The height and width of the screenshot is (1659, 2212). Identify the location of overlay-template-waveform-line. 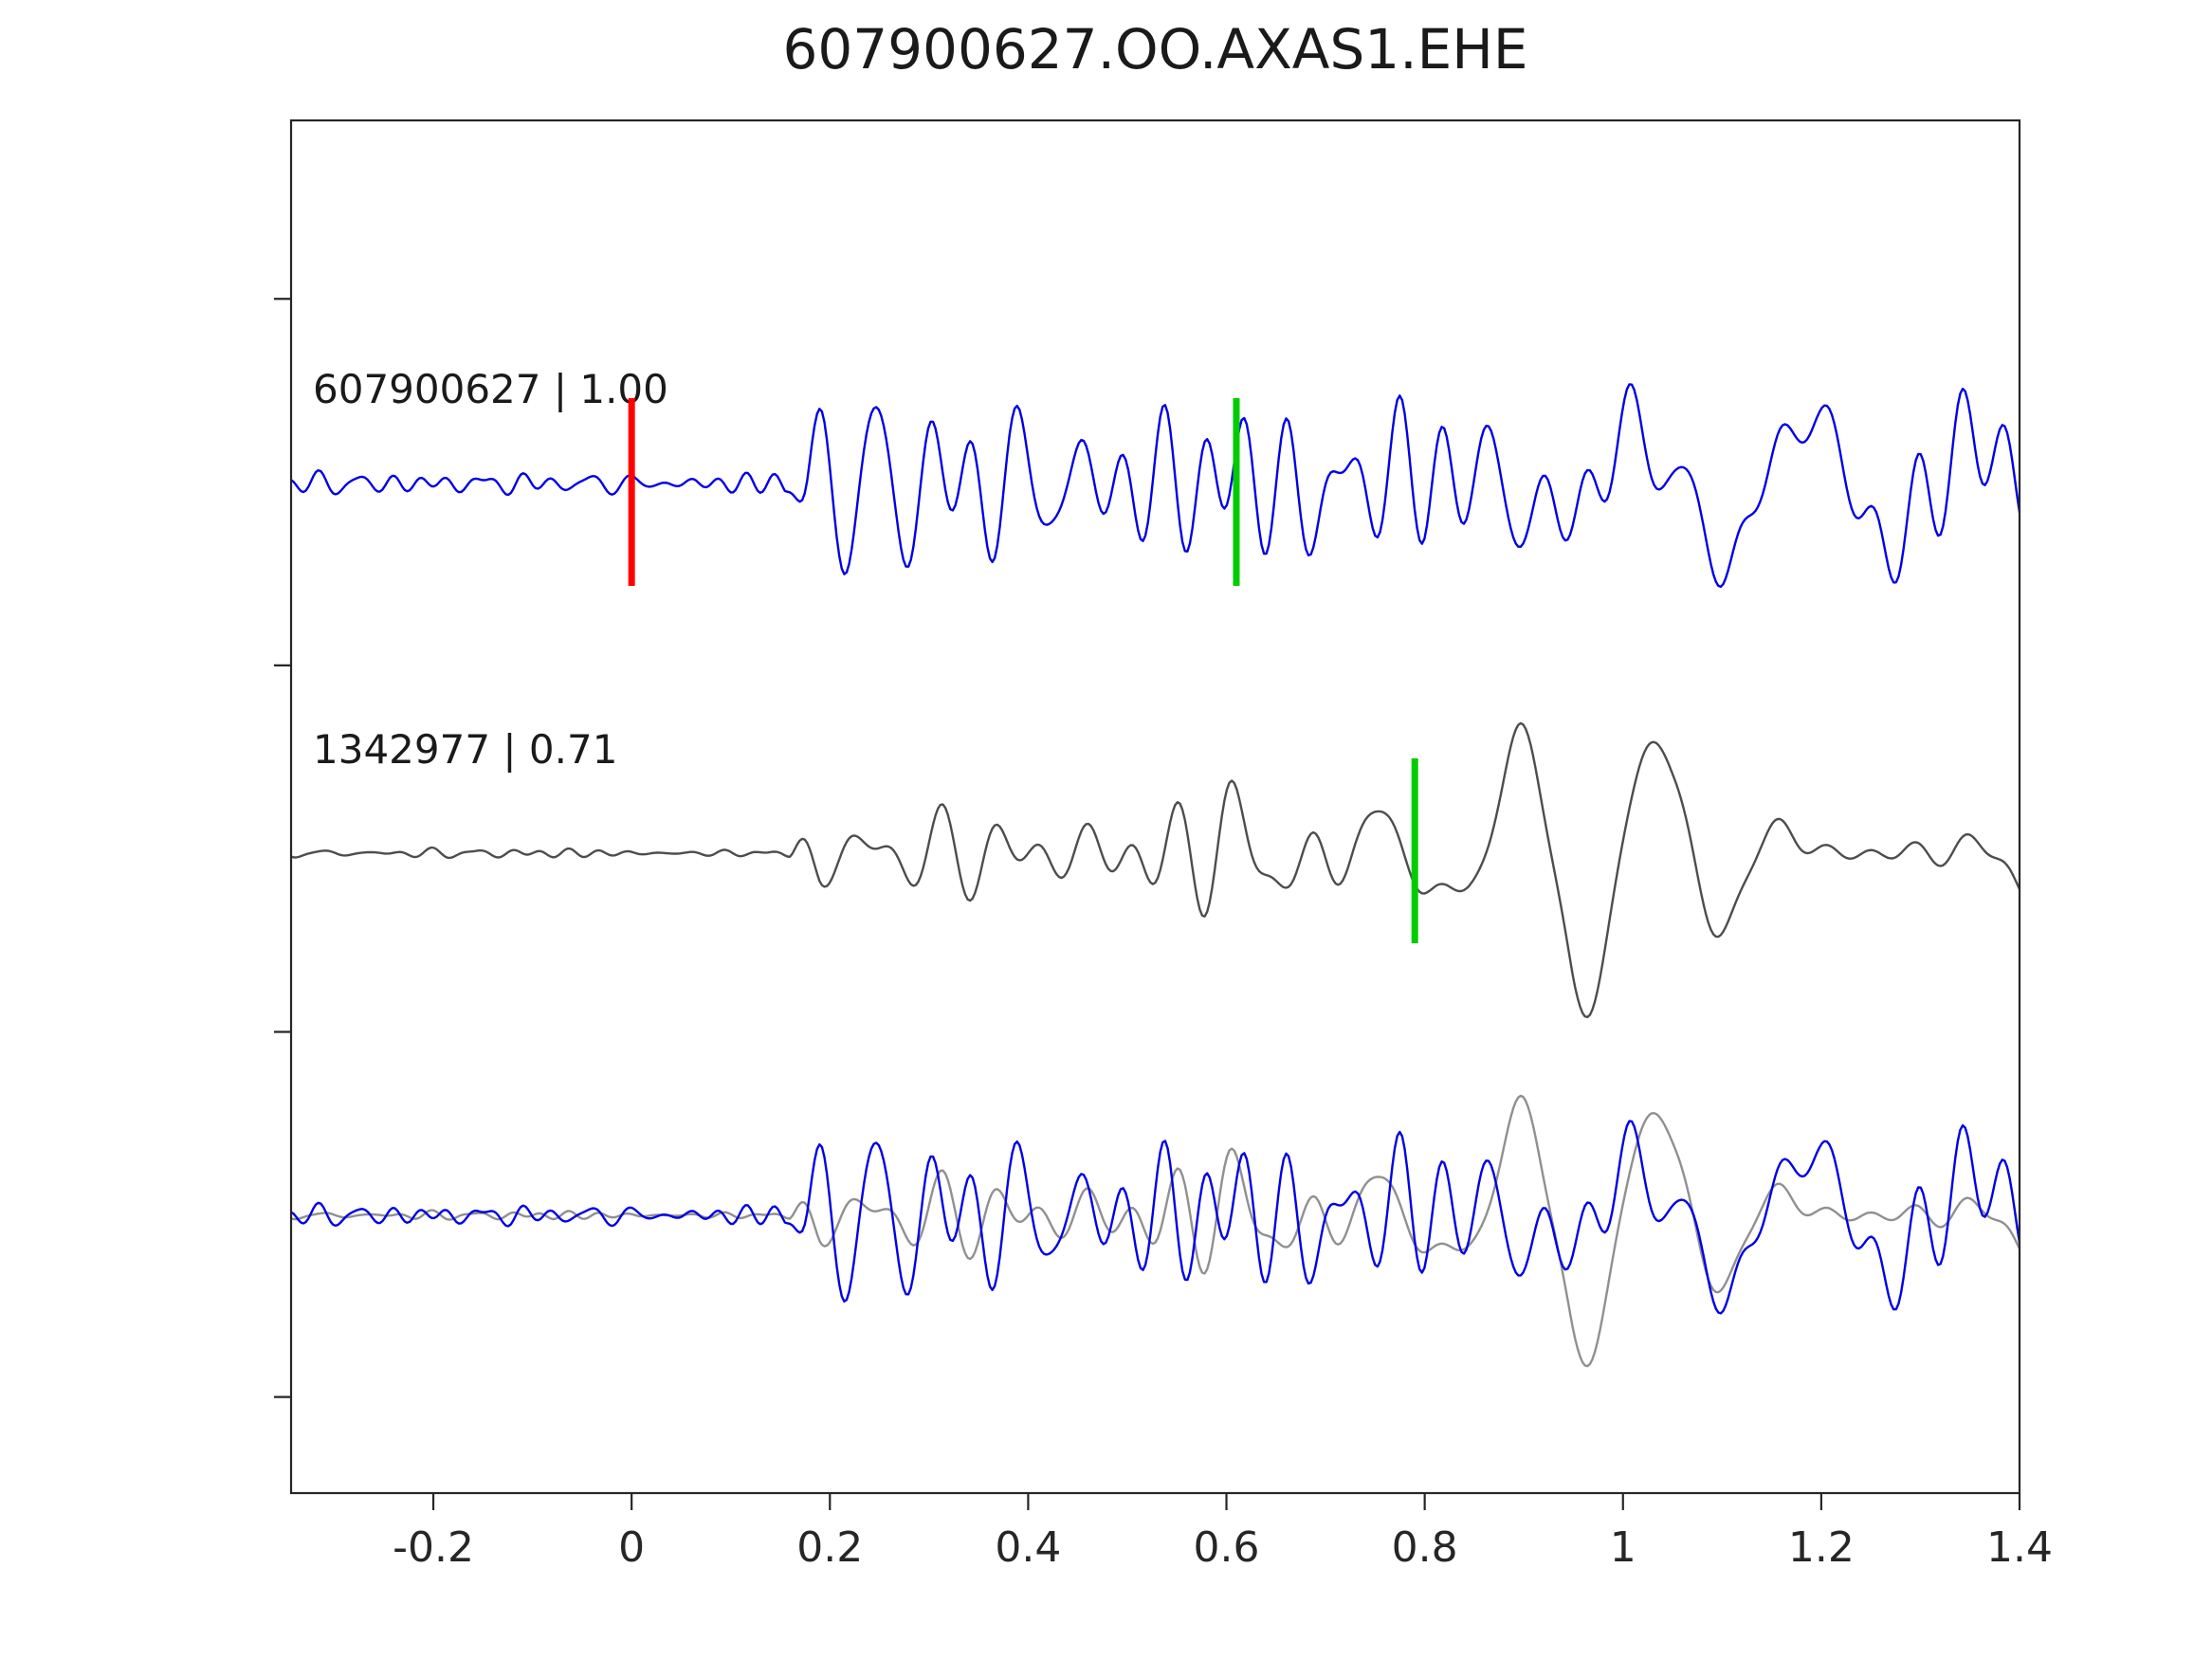
(1155, 1217).